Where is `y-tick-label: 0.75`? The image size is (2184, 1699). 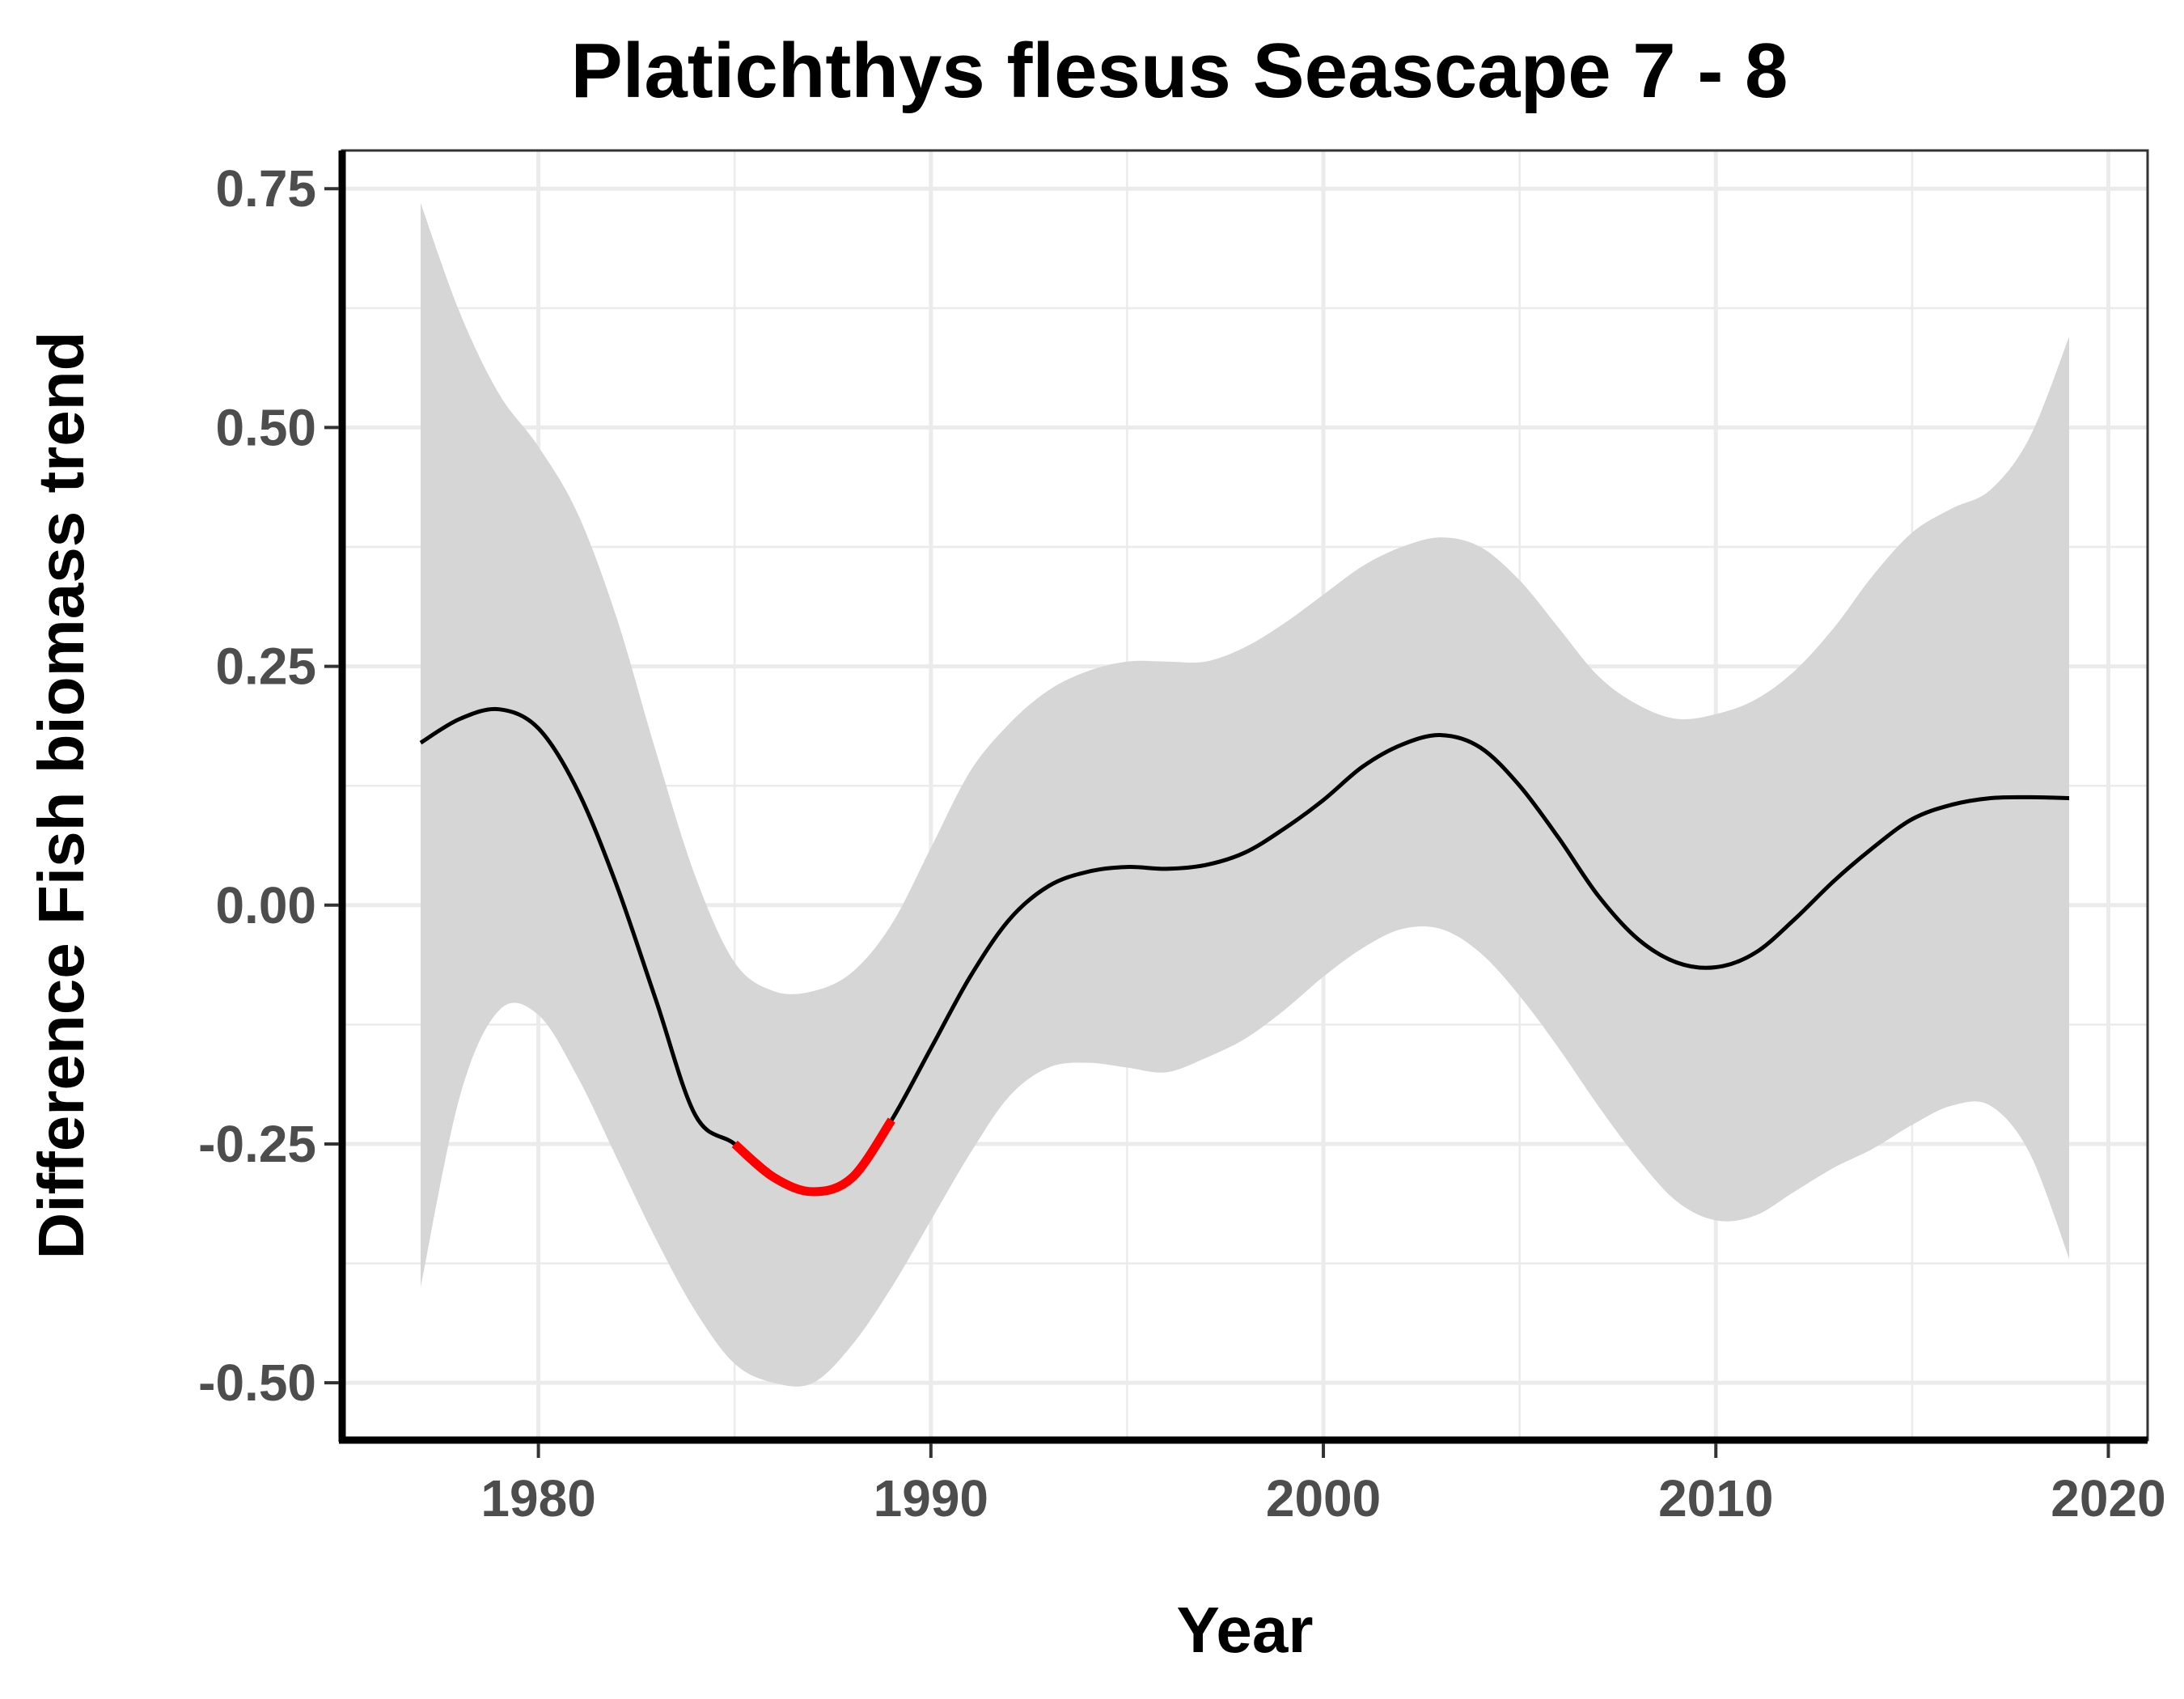 y-tick-label: 0.75 is located at coordinates (265, 188).